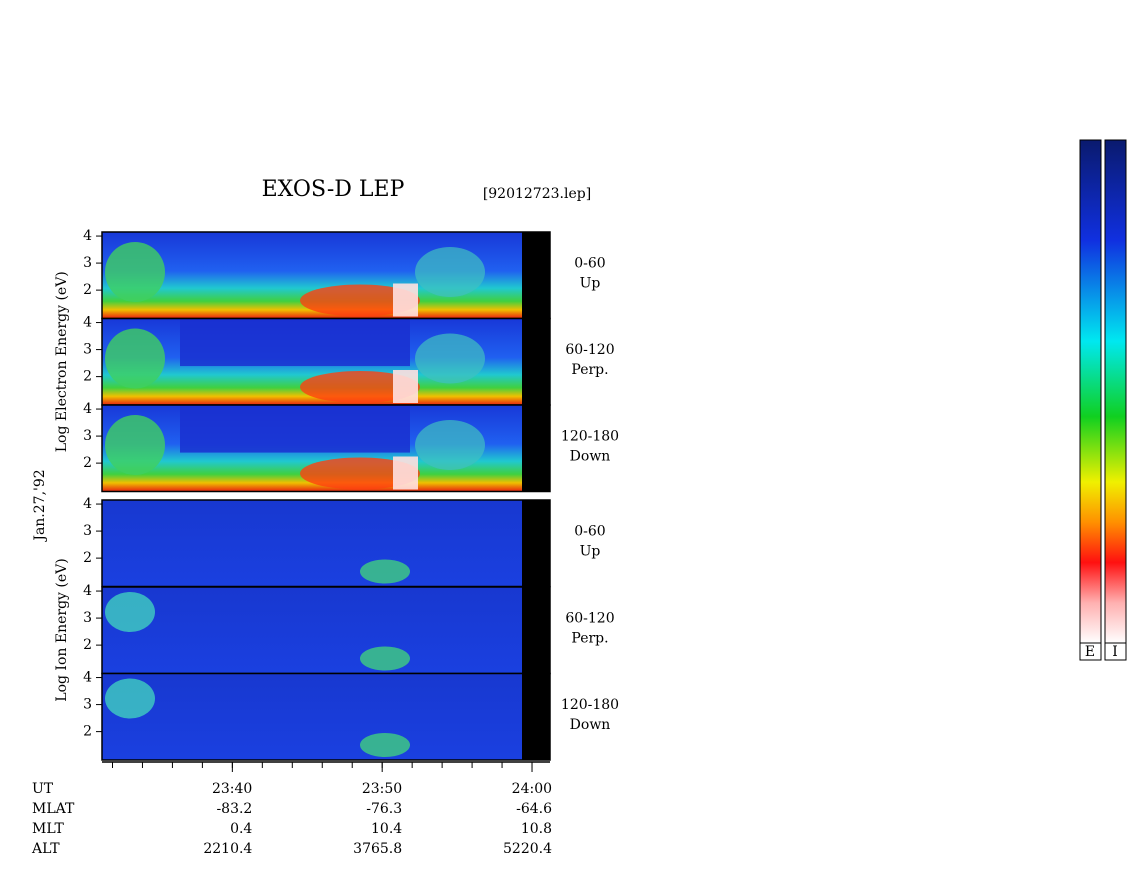 The image size is (1130, 879). What do you see at coordinates (40, 505) in the screenshot?
I see `date: Jan.27,'92` at bounding box center [40, 505].